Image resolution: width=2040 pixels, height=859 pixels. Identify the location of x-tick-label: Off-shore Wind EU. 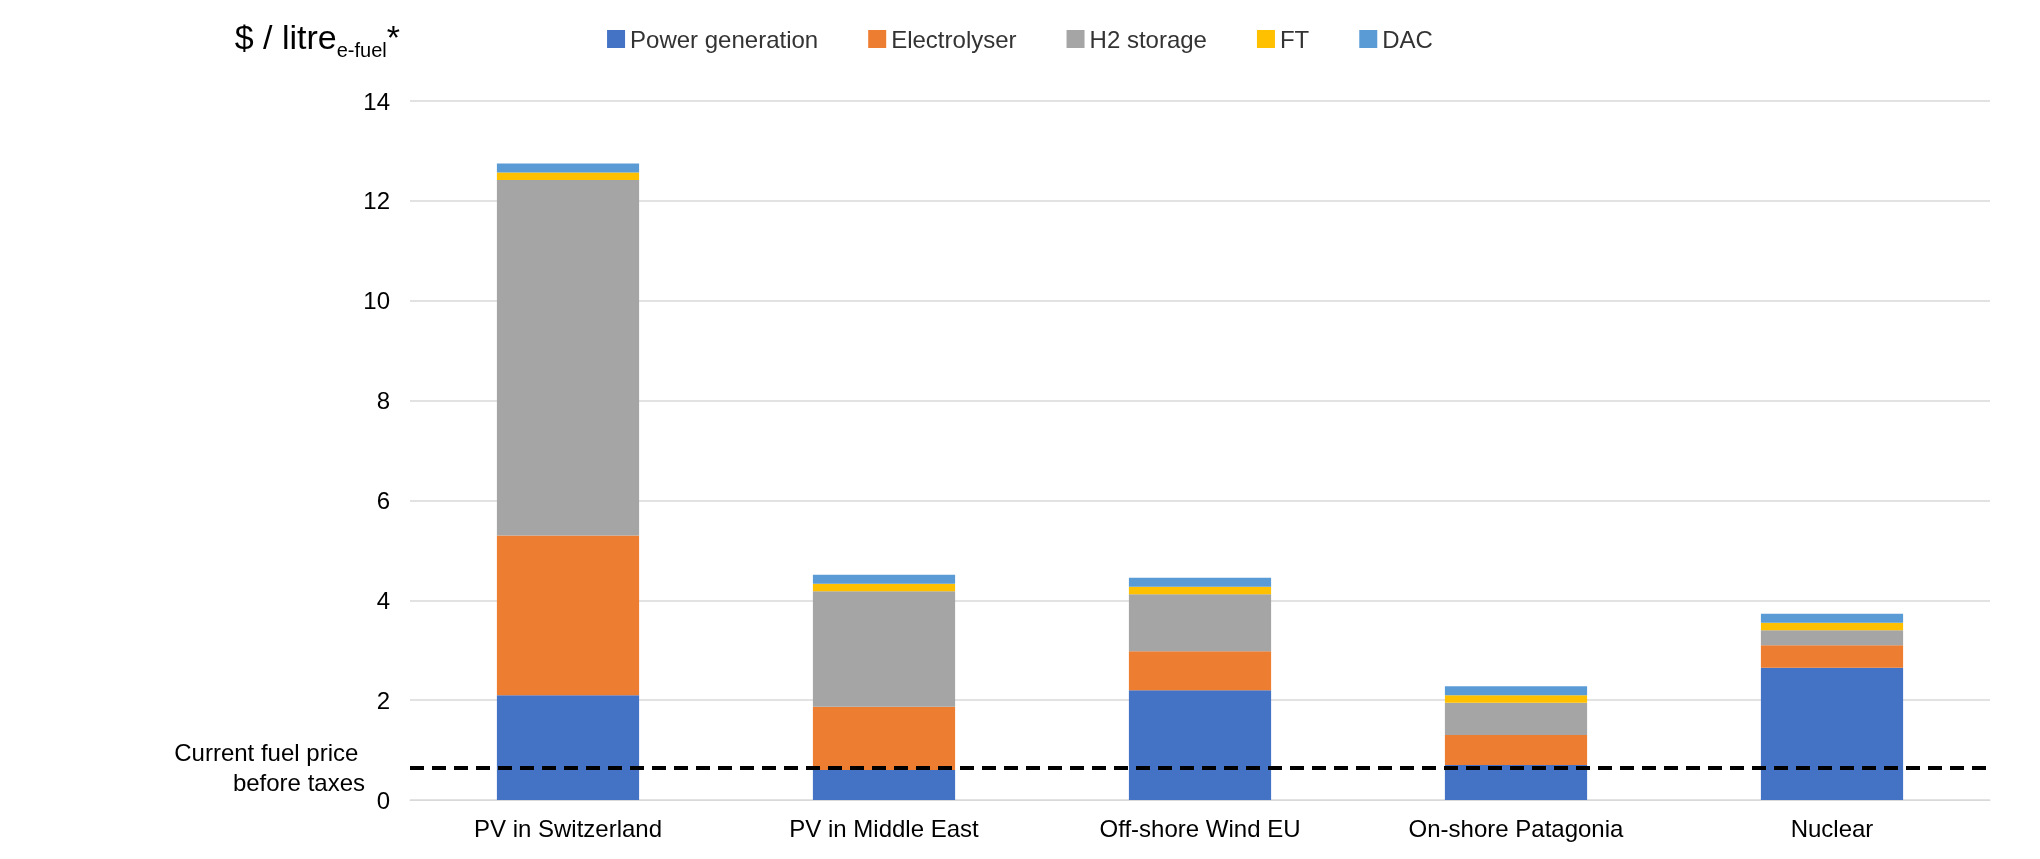
(1200, 828).